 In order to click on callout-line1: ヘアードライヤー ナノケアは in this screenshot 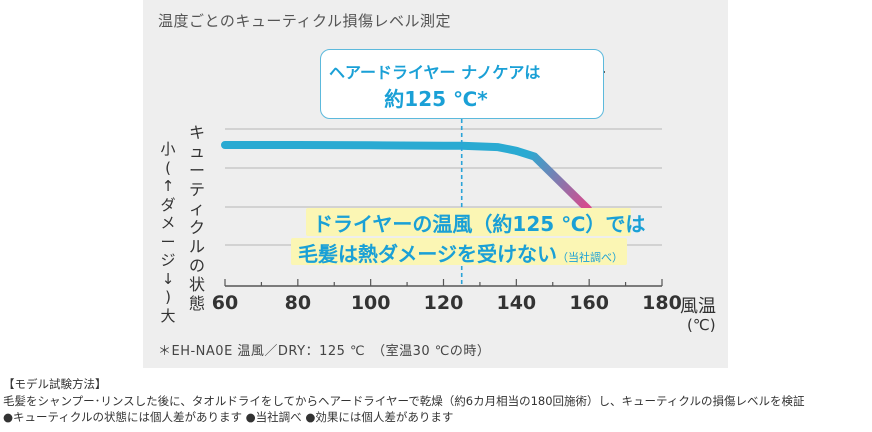, I will do `click(435, 72)`.